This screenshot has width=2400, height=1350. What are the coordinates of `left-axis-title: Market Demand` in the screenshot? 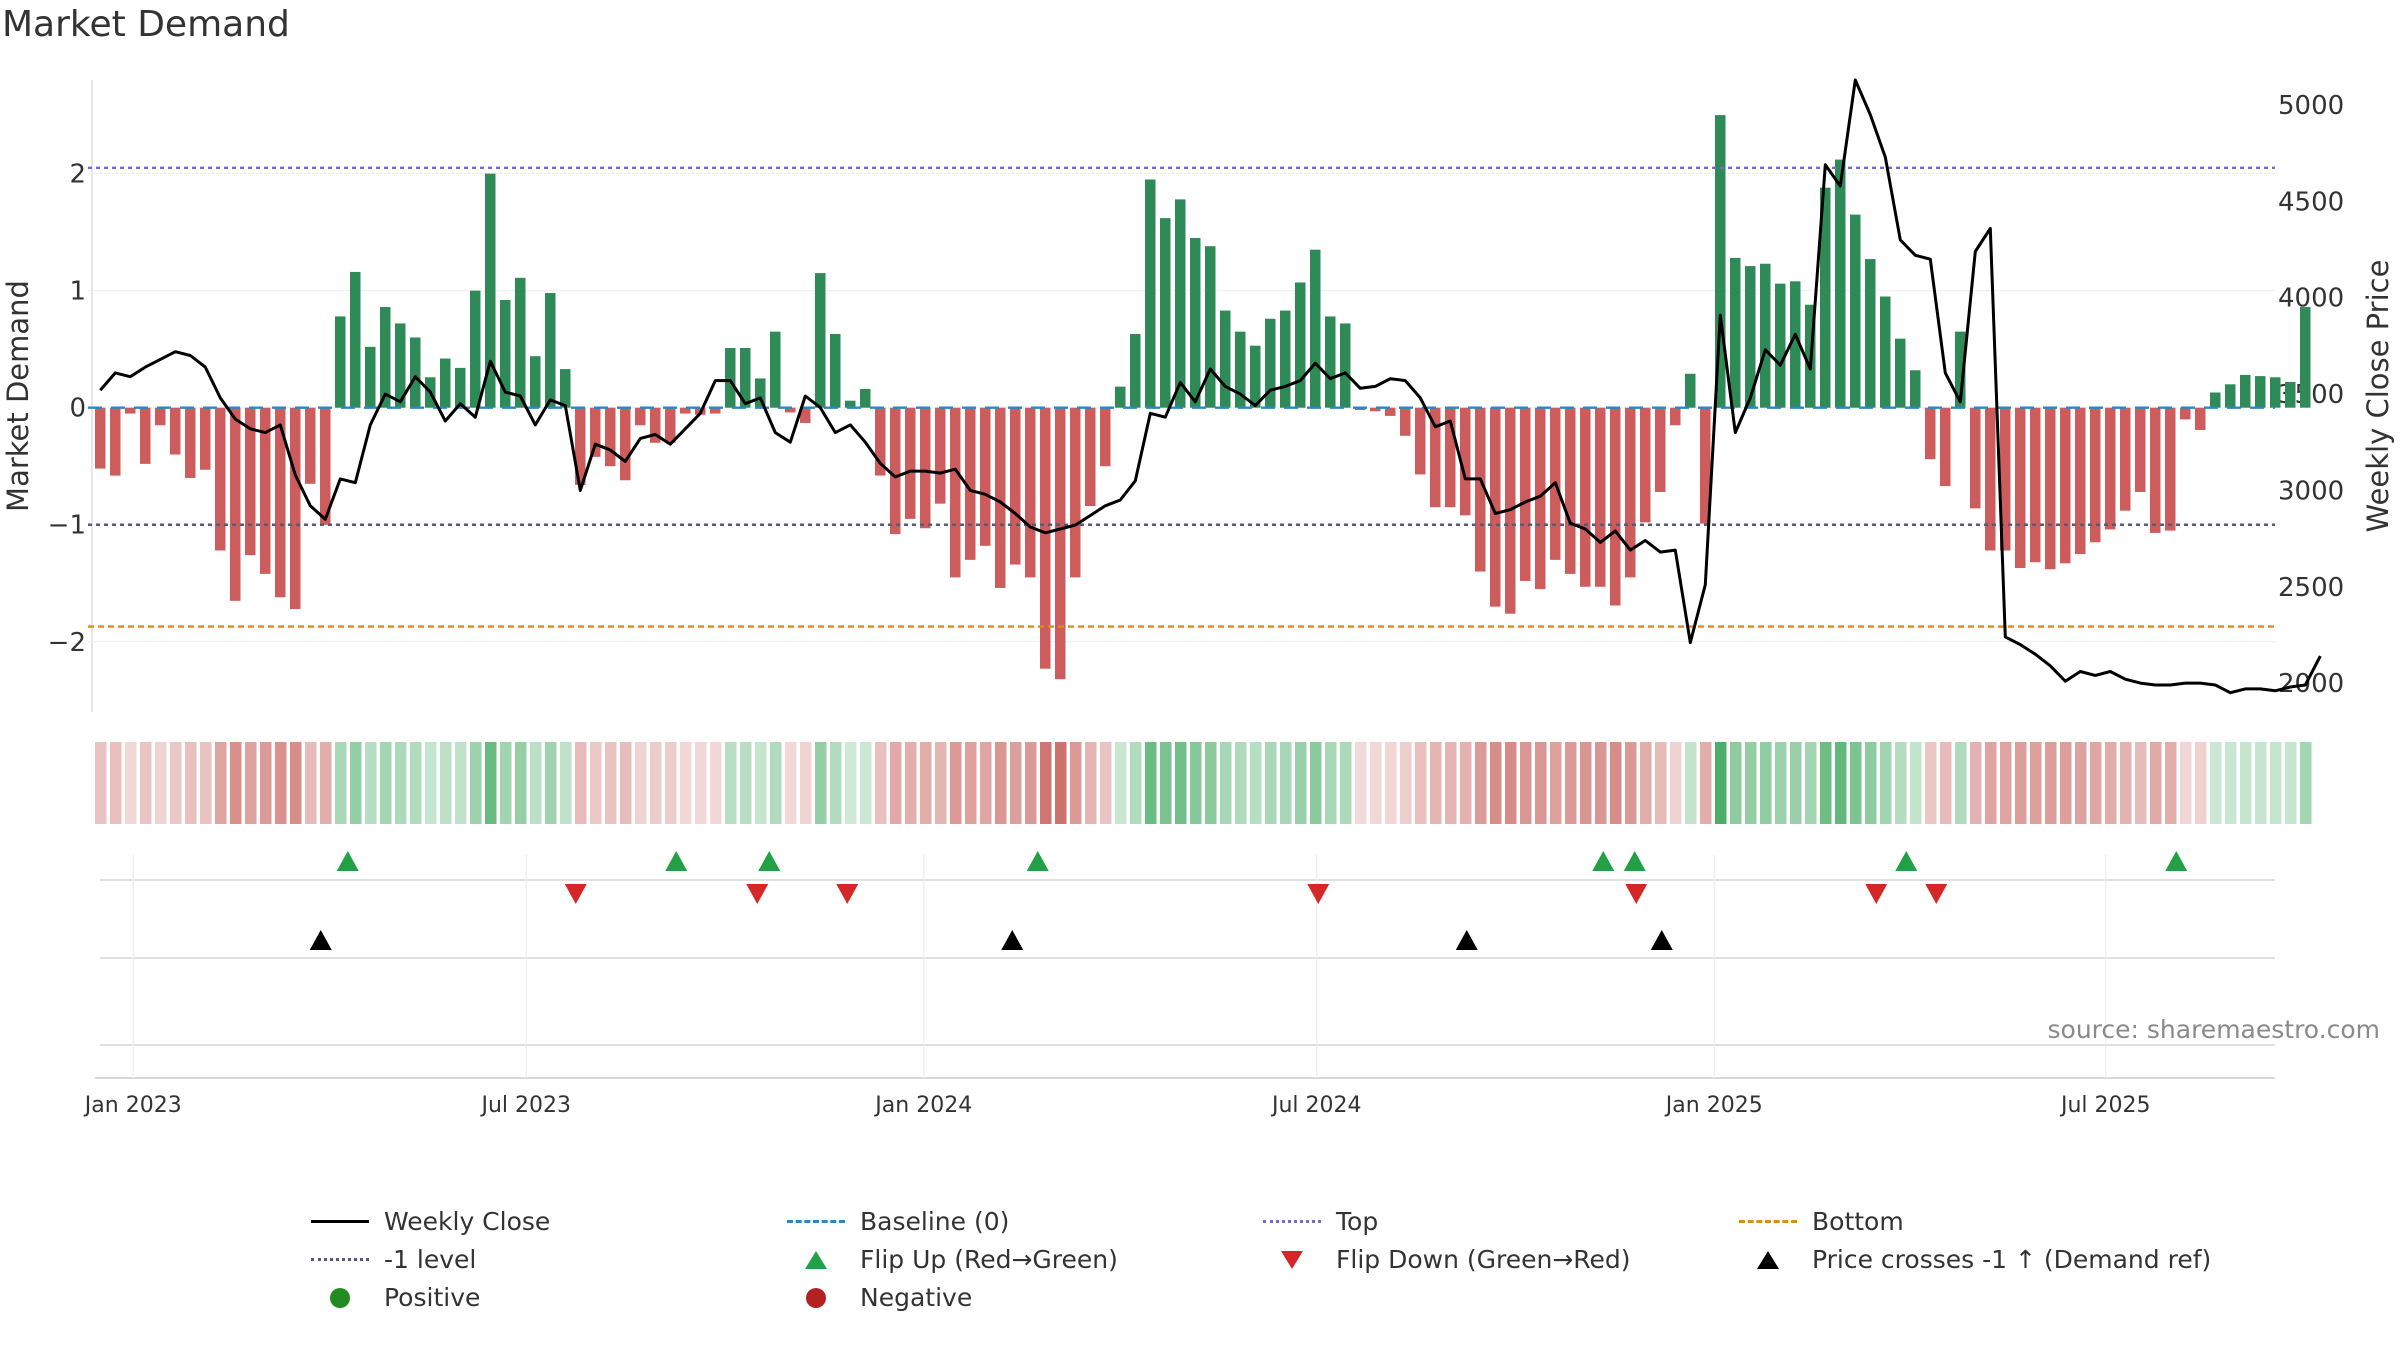 It's located at (18, 396).